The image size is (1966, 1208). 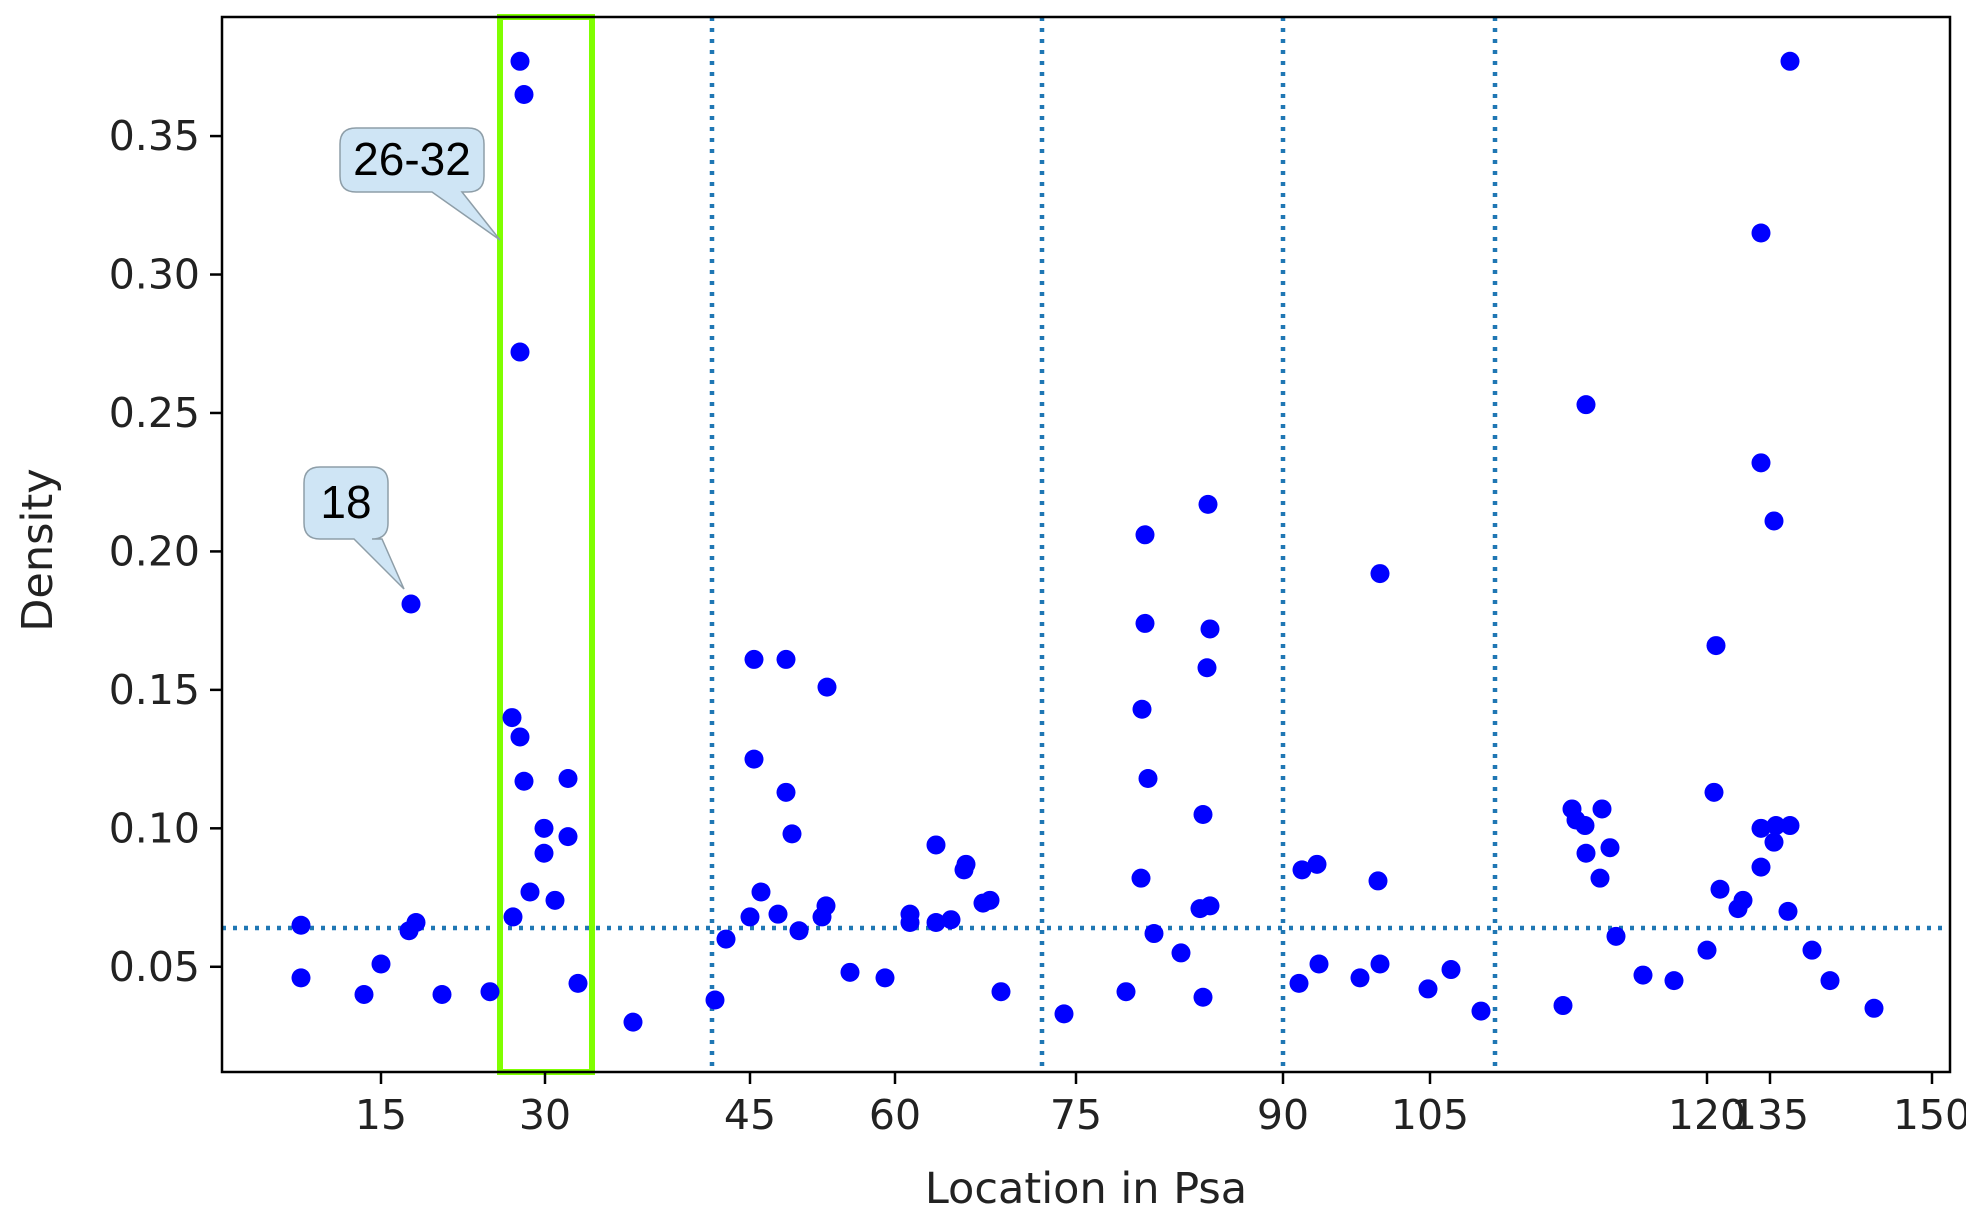 I want to click on x-tick-label-2: 45, so click(x=750, y=1115).